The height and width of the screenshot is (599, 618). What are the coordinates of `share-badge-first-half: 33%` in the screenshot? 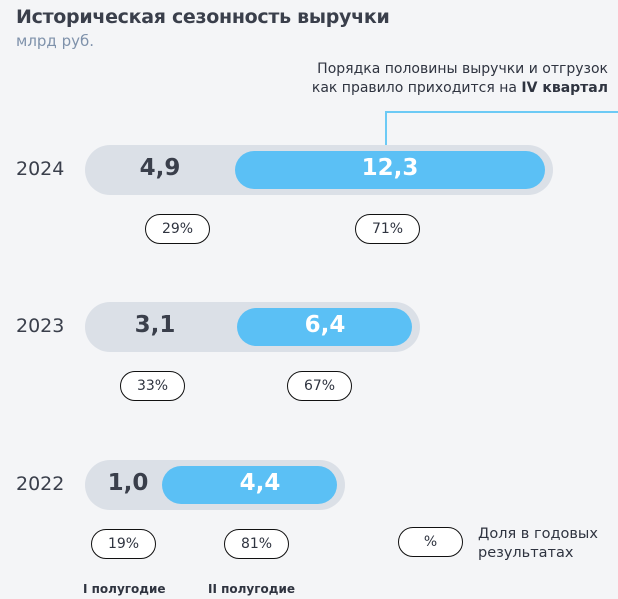 It's located at (152, 386).